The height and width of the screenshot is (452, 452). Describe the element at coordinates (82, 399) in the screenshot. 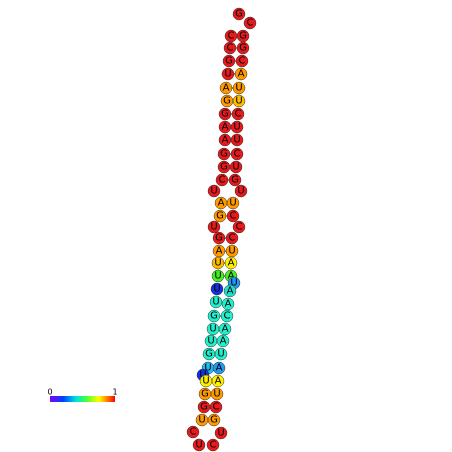

I see `colorbar` at that location.